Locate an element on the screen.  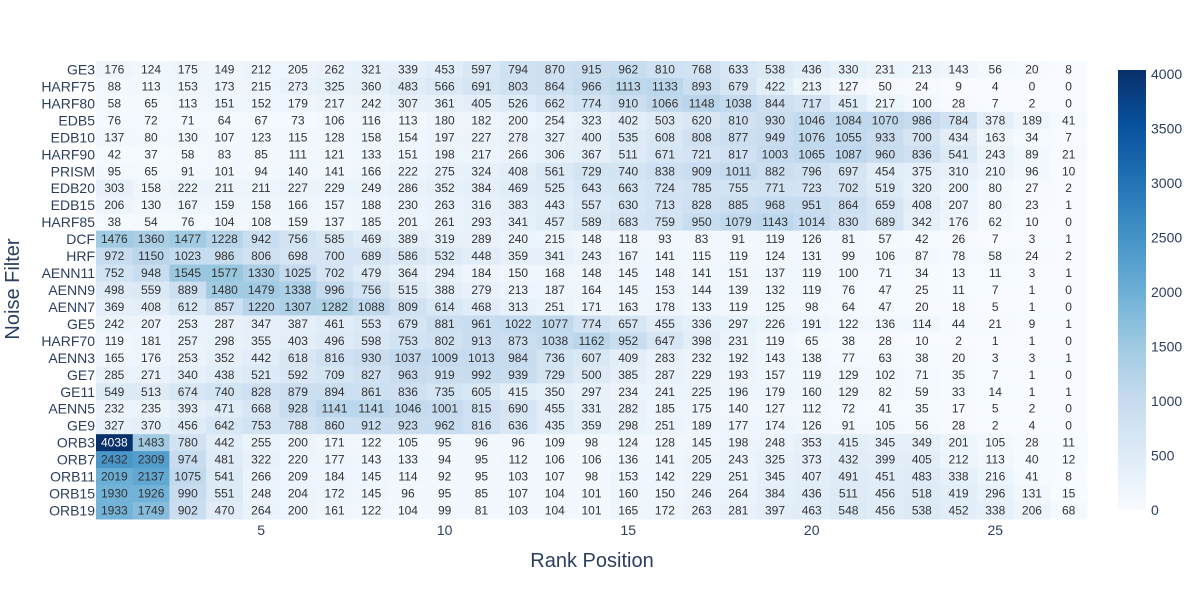
cell-value-label: 1088 is located at coordinates (371, 307).